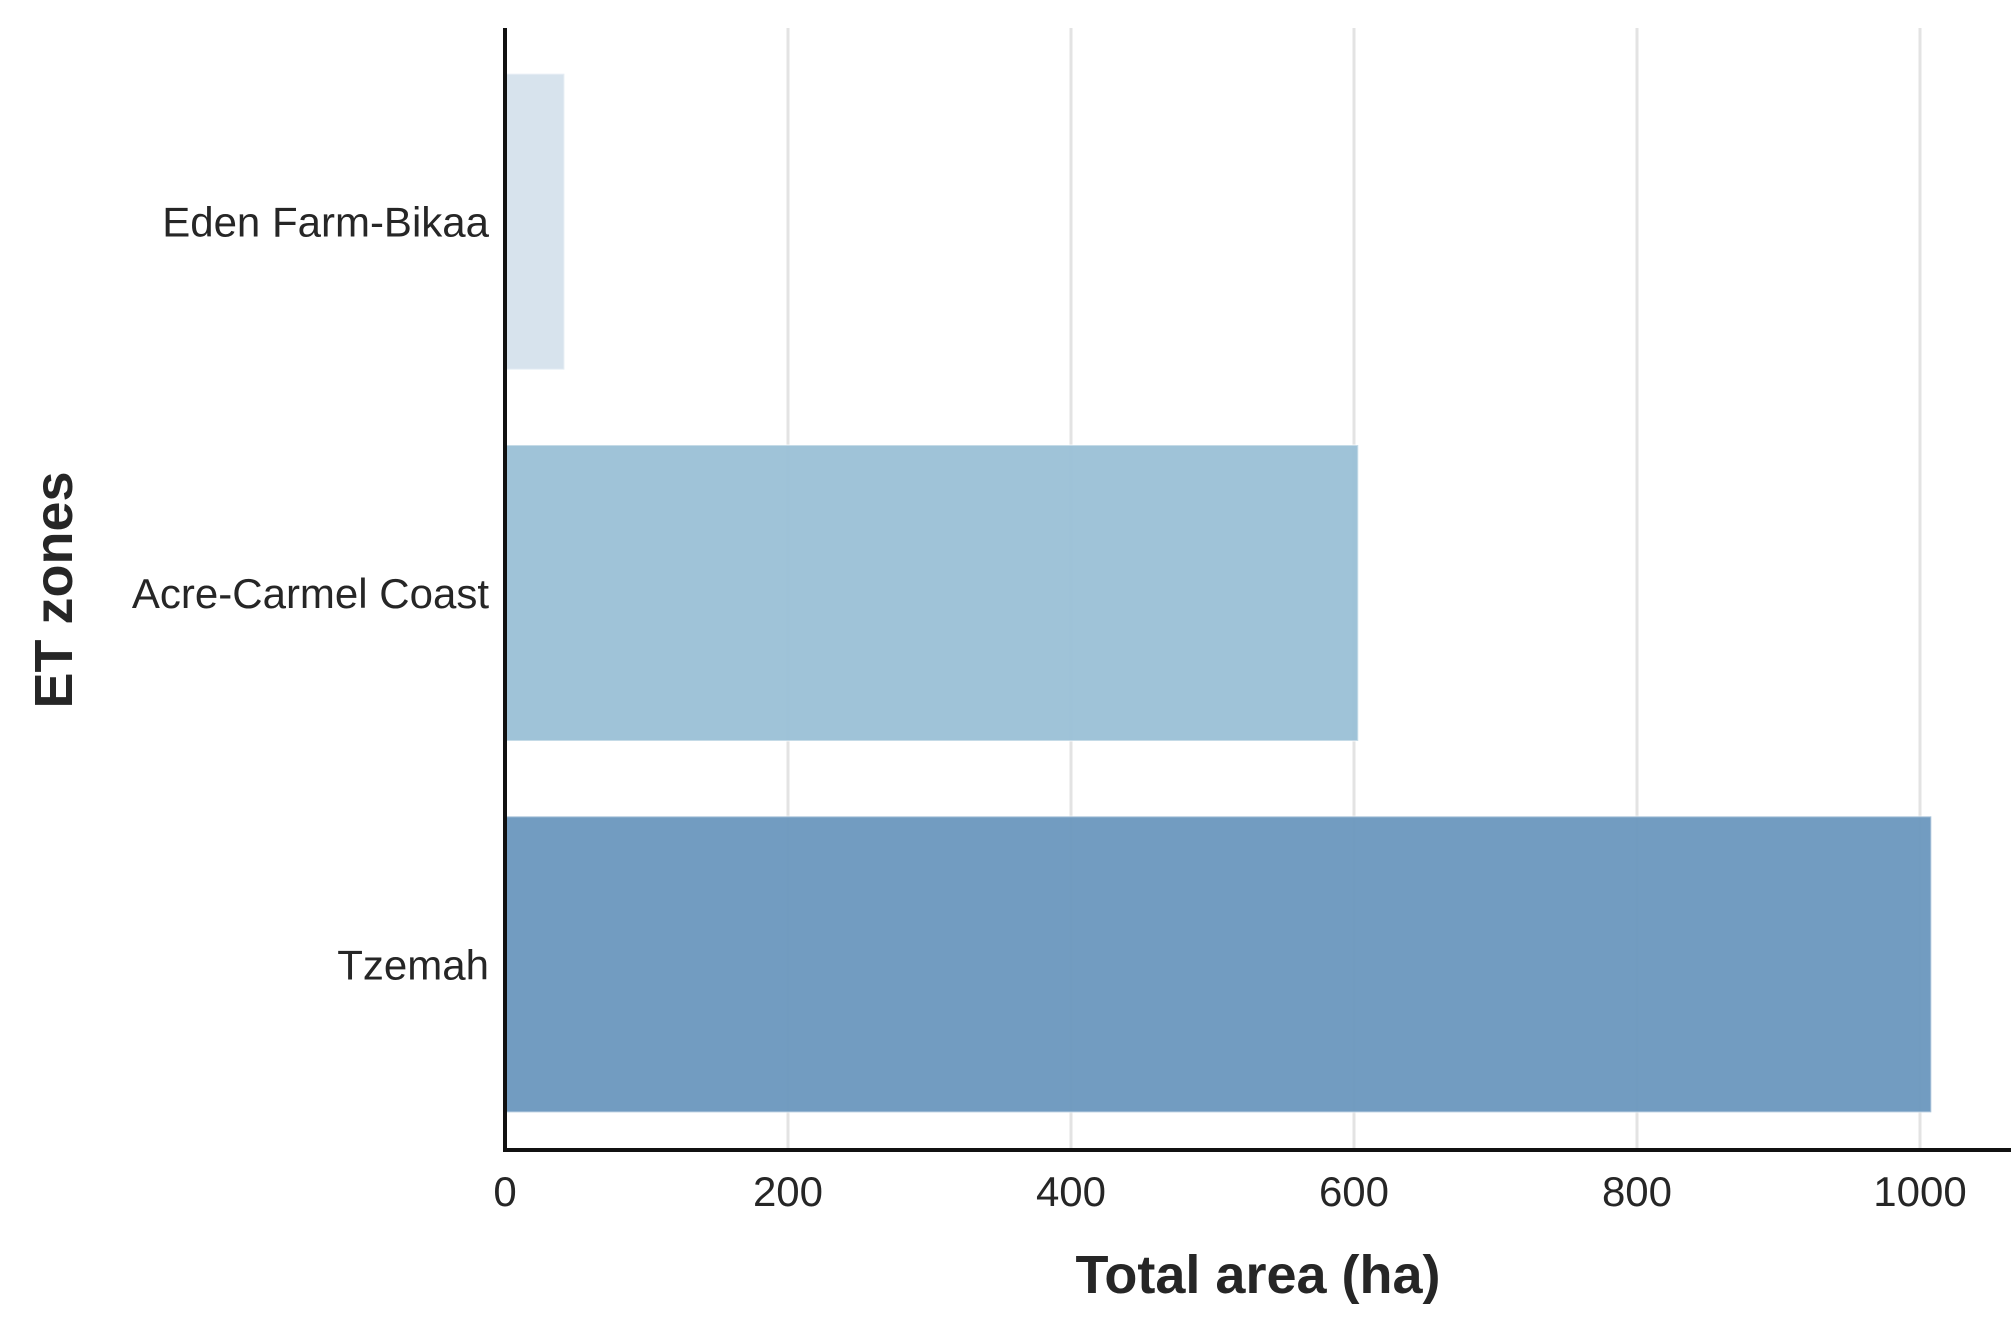 This screenshot has width=2016, height=1328. What do you see at coordinates (1354, 1191) in the screenshot?
I see `x-tick-label: 600` at bounding box center [1354, 1191].